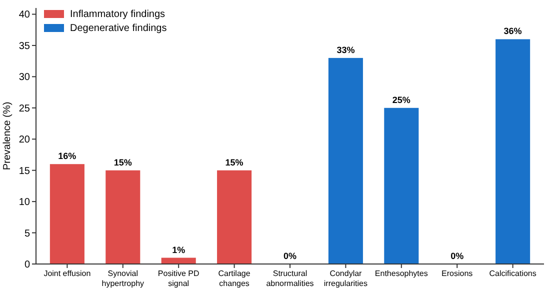 This screenshot has height=294, width=550. I want to click on x-tick-label: Synovial hypertrophy, so click(123, 278).